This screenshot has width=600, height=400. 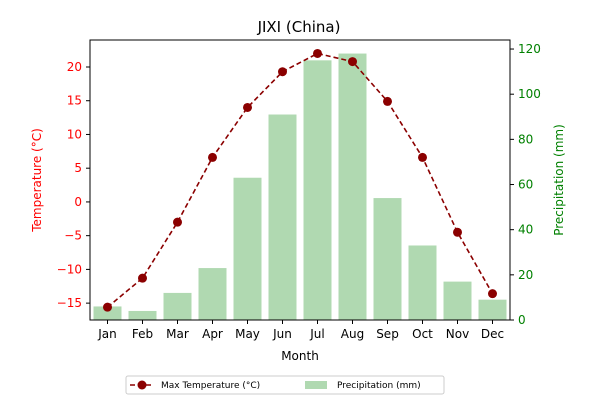 I want to click on right-y-tick-label: 20, so click(x=525, y=275).